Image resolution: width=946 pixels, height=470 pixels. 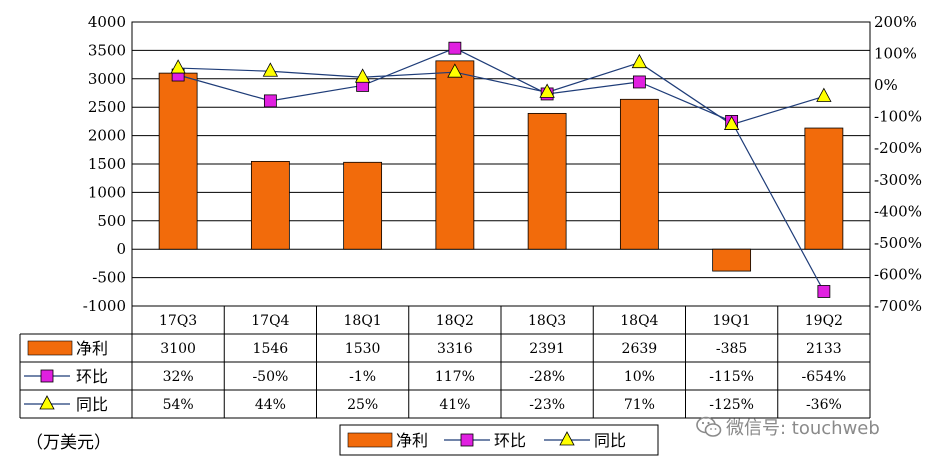 What do you see at coordinates (731, 377) in the screenshot?
I see `table-cell-value: -115%` at bounding box center [731, 377].